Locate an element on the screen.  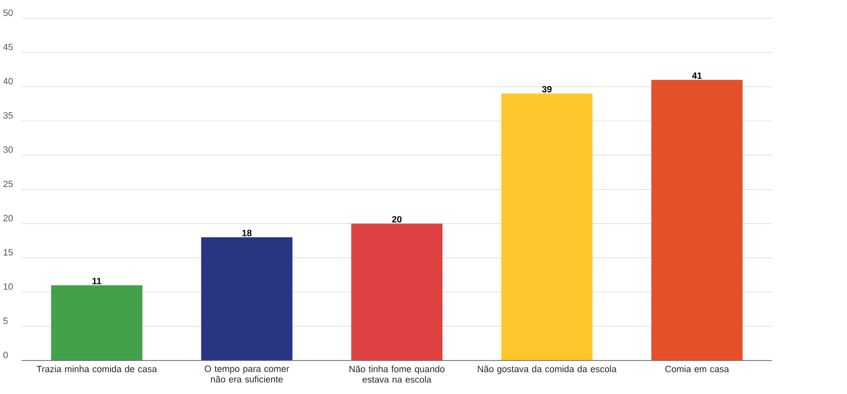
data-label: 11 is located at coordinates (97, 281).